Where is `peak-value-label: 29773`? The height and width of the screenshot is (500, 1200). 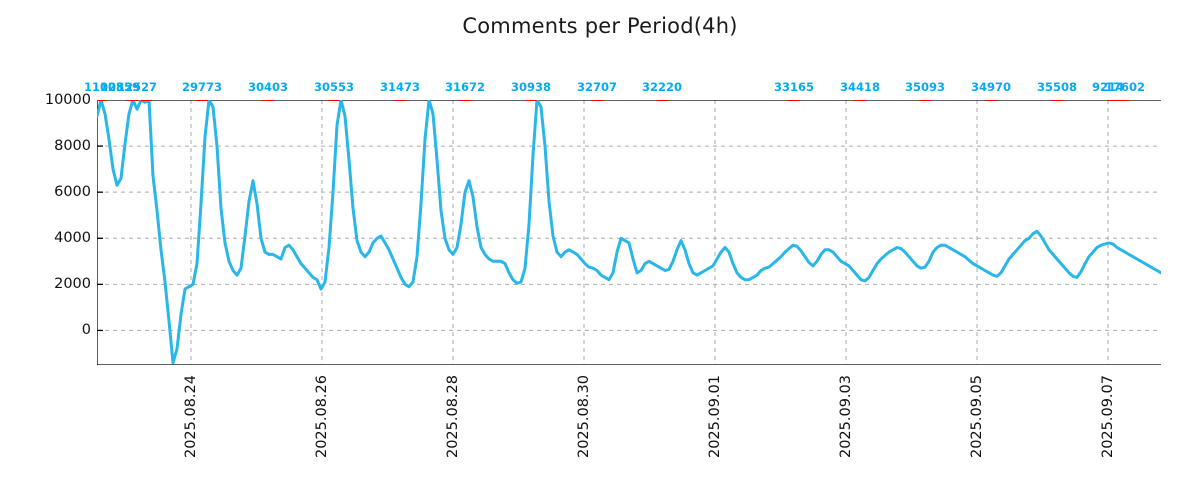
peak-value-label: 29773 is located at coordinates (202, 87).